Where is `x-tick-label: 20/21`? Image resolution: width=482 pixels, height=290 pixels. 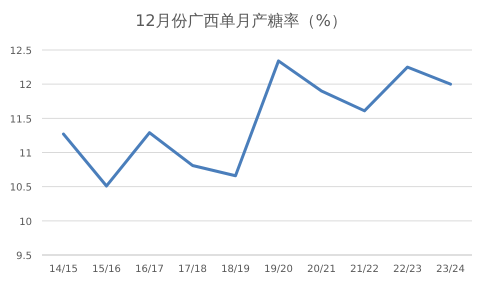
x-tick-label: 20/21 is located at coordinates (321, 269).